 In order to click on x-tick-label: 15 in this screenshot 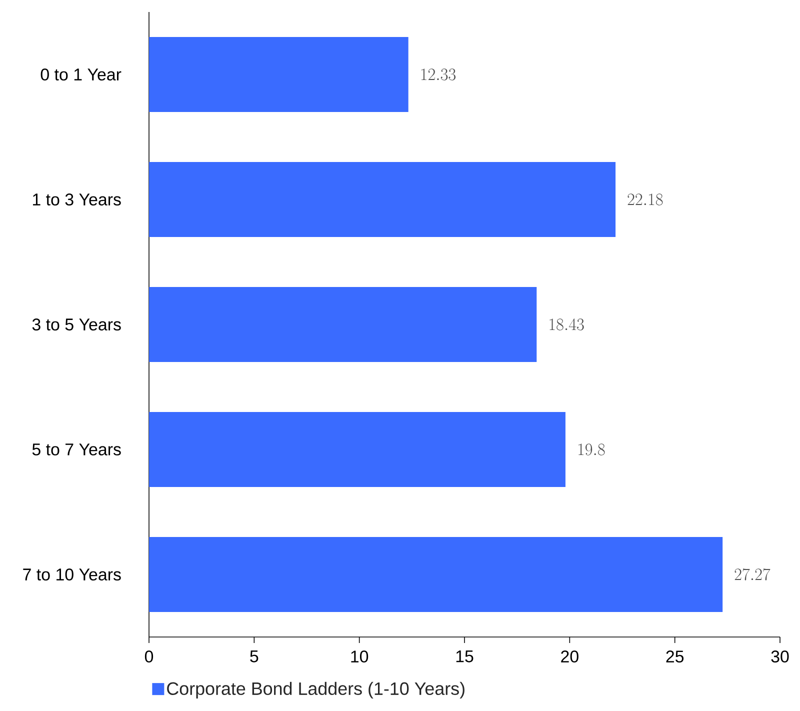, I will do `click(465, 656)`.